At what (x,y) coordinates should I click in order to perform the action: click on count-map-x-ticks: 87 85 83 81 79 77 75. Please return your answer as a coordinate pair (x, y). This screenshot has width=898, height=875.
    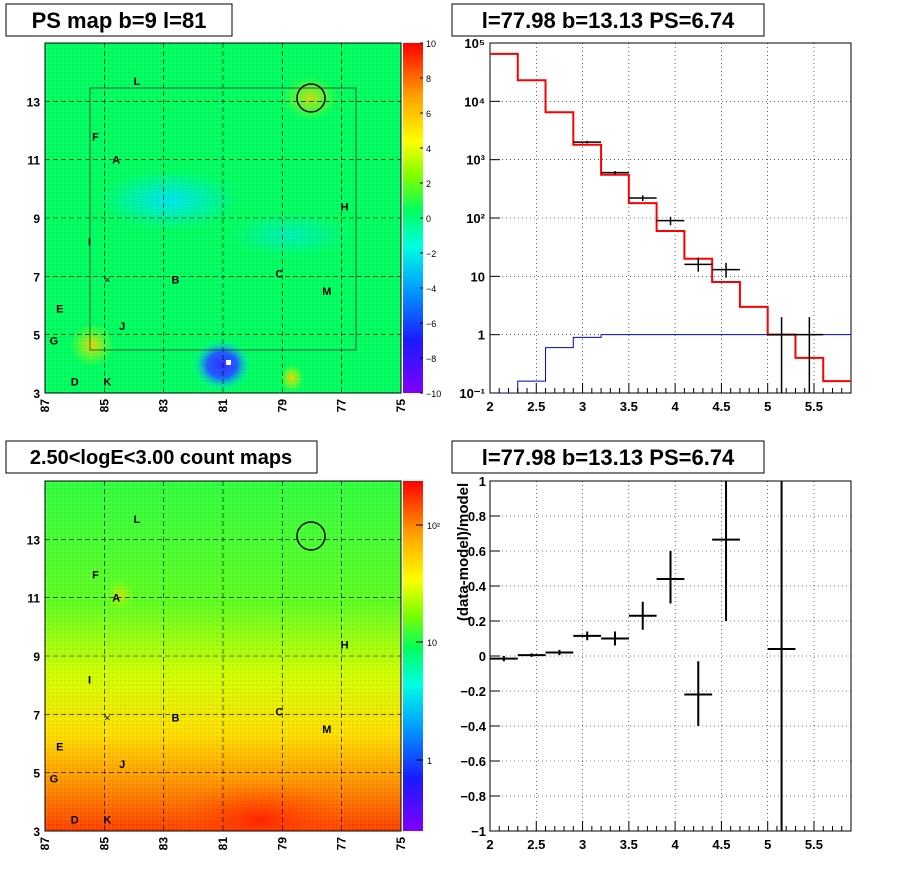
    Looking at the image, I should click on (223, 844).